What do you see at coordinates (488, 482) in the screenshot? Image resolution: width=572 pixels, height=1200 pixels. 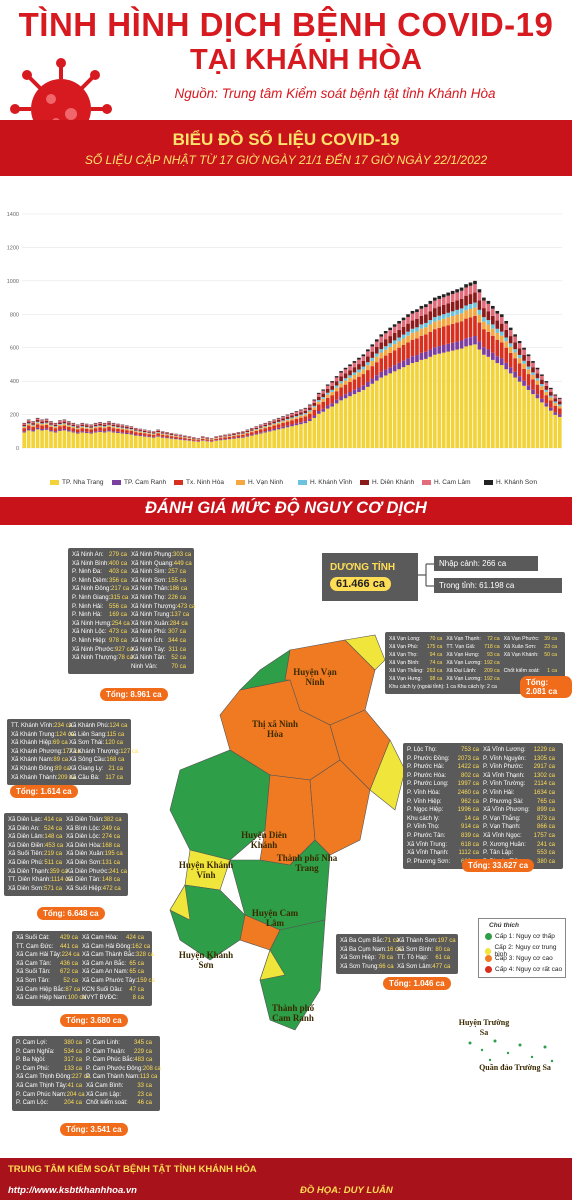 I see `legend-swatch` at bounding box center [488, 482].